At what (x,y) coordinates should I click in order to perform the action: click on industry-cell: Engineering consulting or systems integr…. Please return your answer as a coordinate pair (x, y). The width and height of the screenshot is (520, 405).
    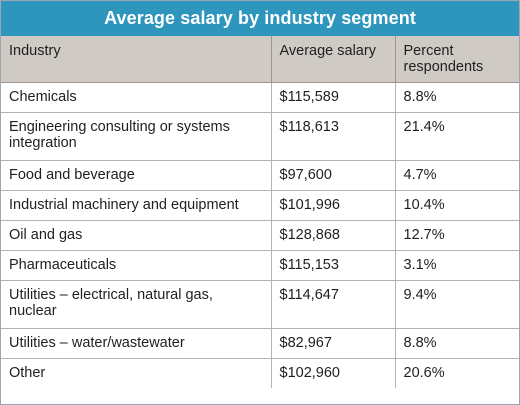
    Looking at the image, I should click on (136, 136).